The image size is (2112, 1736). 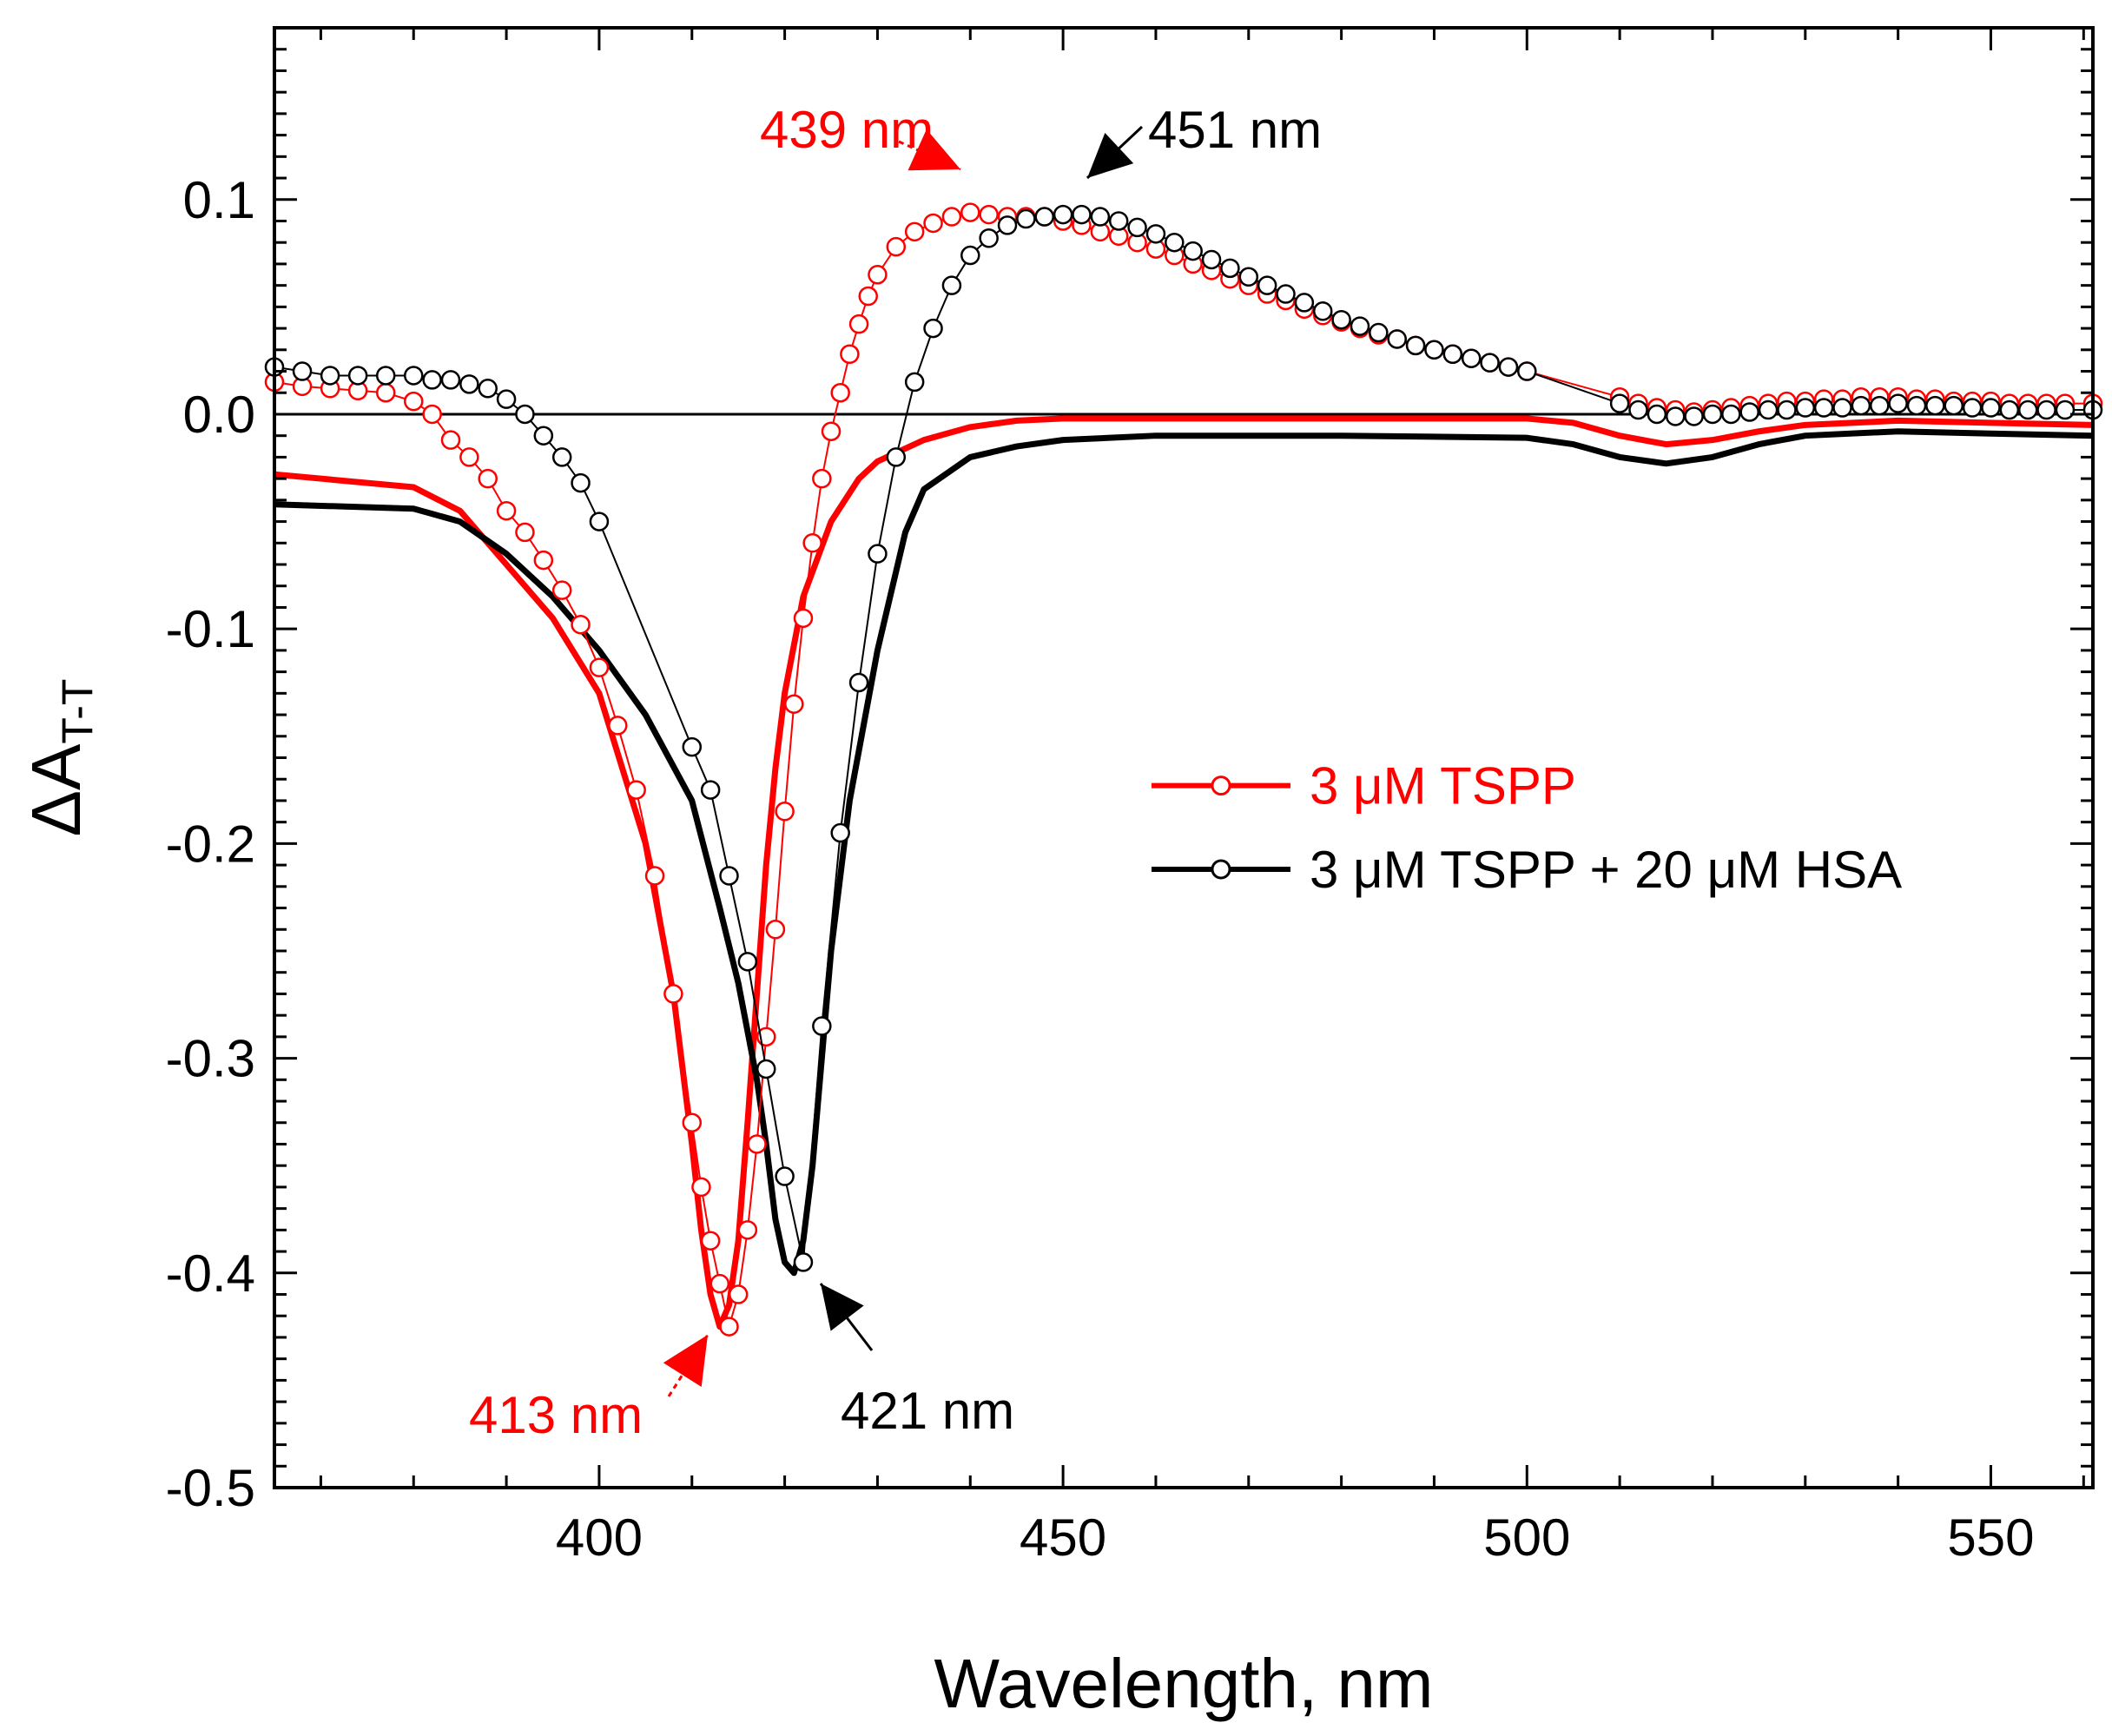 What do you see at coordinates (1443, 786) in the screenshot?
I see `legend-label-tspp: 3 μM TSPP` at bounding box center [1443, 786].